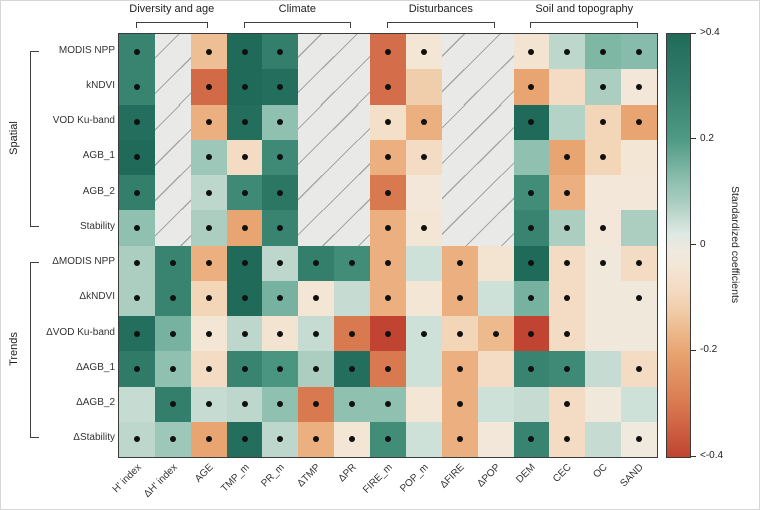 This screenshot has width=760, height=510. What do you see at coordinates (94, 438) in the screenshot?
I see `row-label: ΔStability` at bounding box center [94, 438].